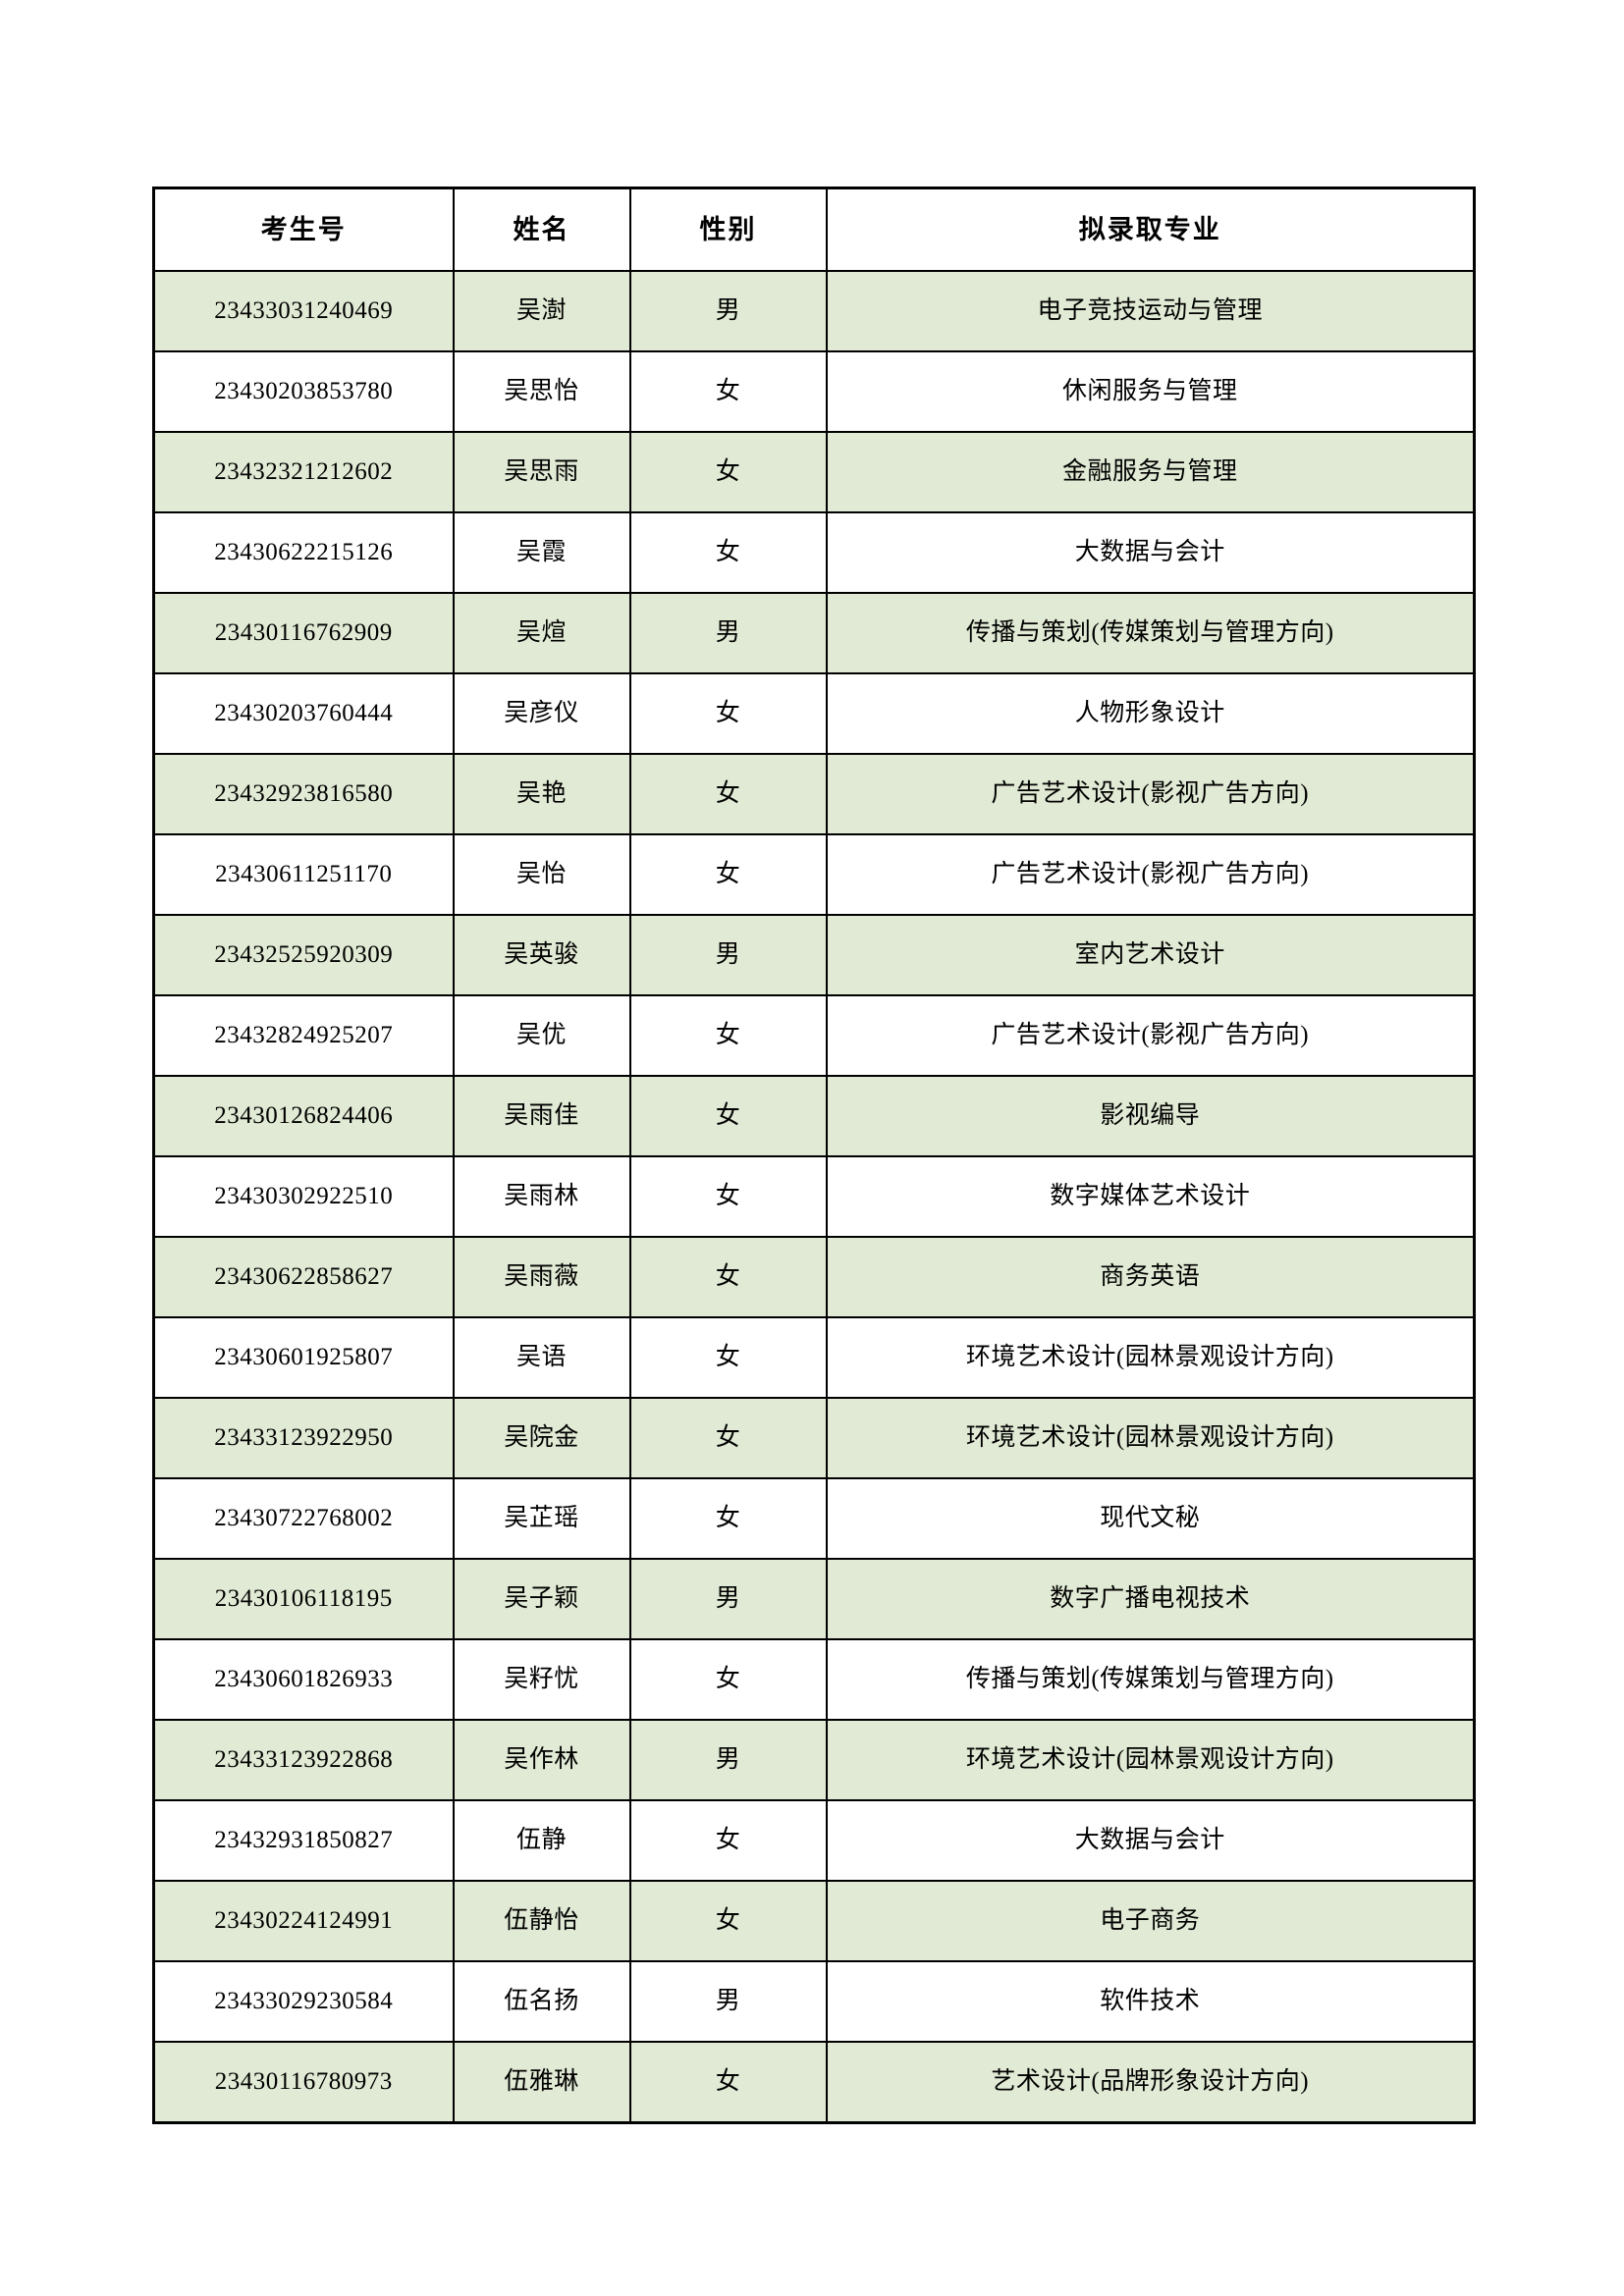 The height and width of the screenshot is (2296, 1624). Describe the element at coordinates (303, 794) in the screenshot. I see `cell-exam-id: 23432923816580` at that location.